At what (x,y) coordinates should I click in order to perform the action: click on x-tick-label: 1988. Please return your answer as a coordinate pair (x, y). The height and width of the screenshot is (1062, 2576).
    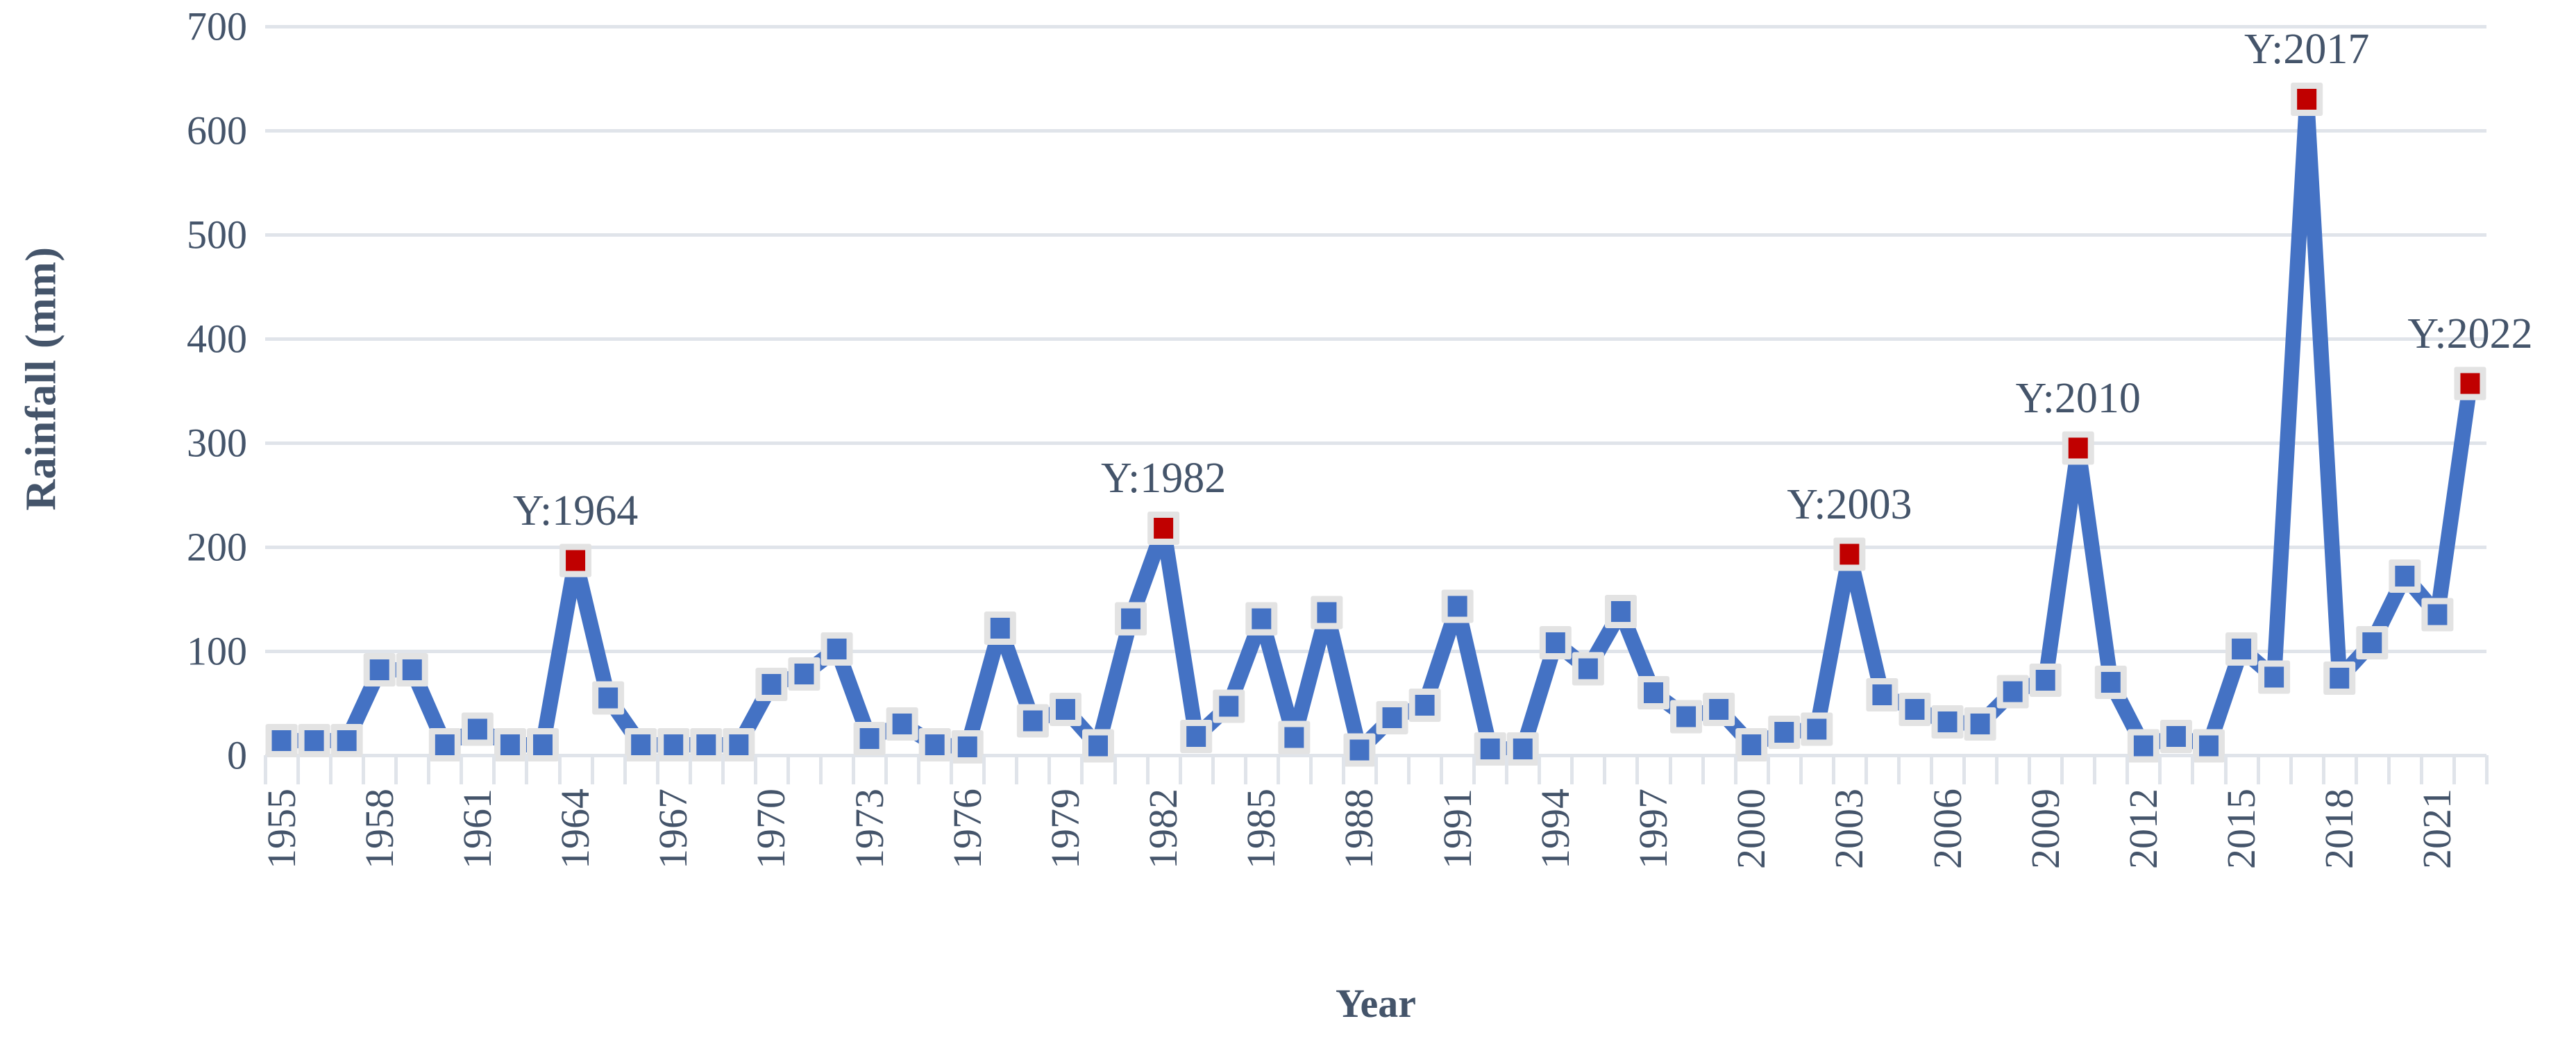
    Looking at the image, I should click on (1359, 829).